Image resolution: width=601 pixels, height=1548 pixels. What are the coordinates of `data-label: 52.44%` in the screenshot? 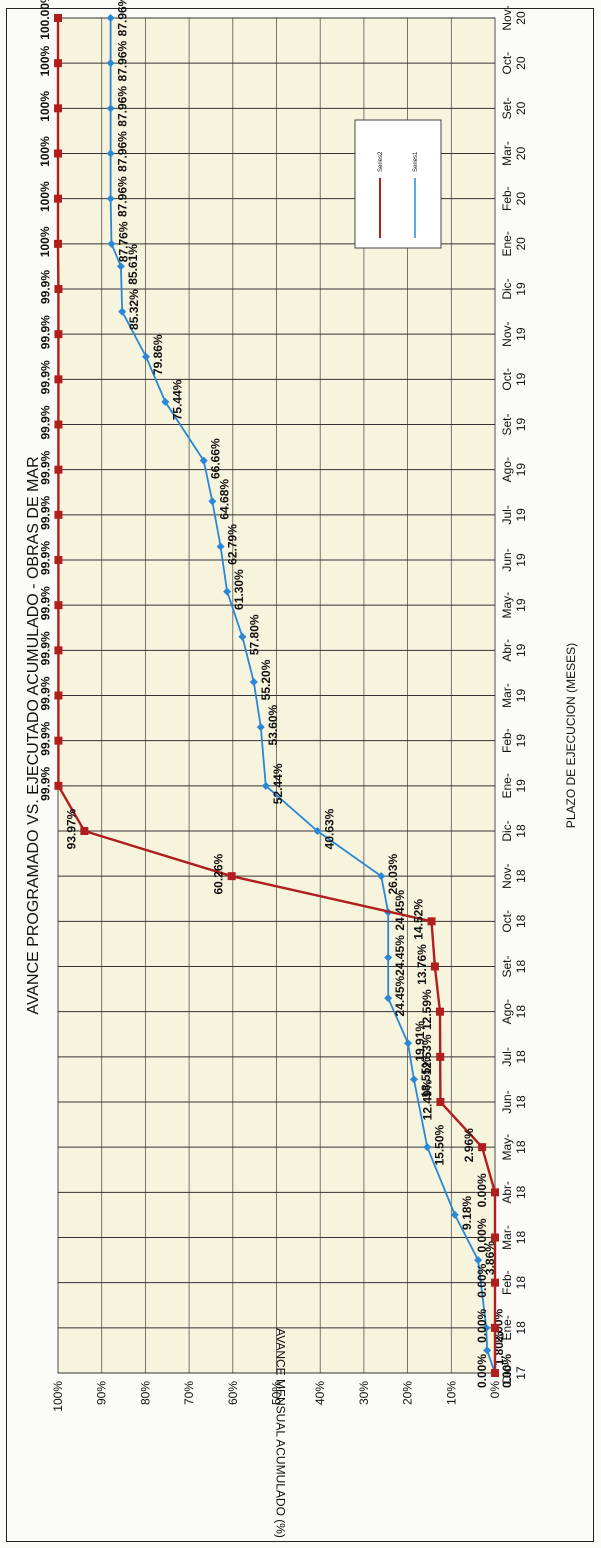 It's located at (278, 783).